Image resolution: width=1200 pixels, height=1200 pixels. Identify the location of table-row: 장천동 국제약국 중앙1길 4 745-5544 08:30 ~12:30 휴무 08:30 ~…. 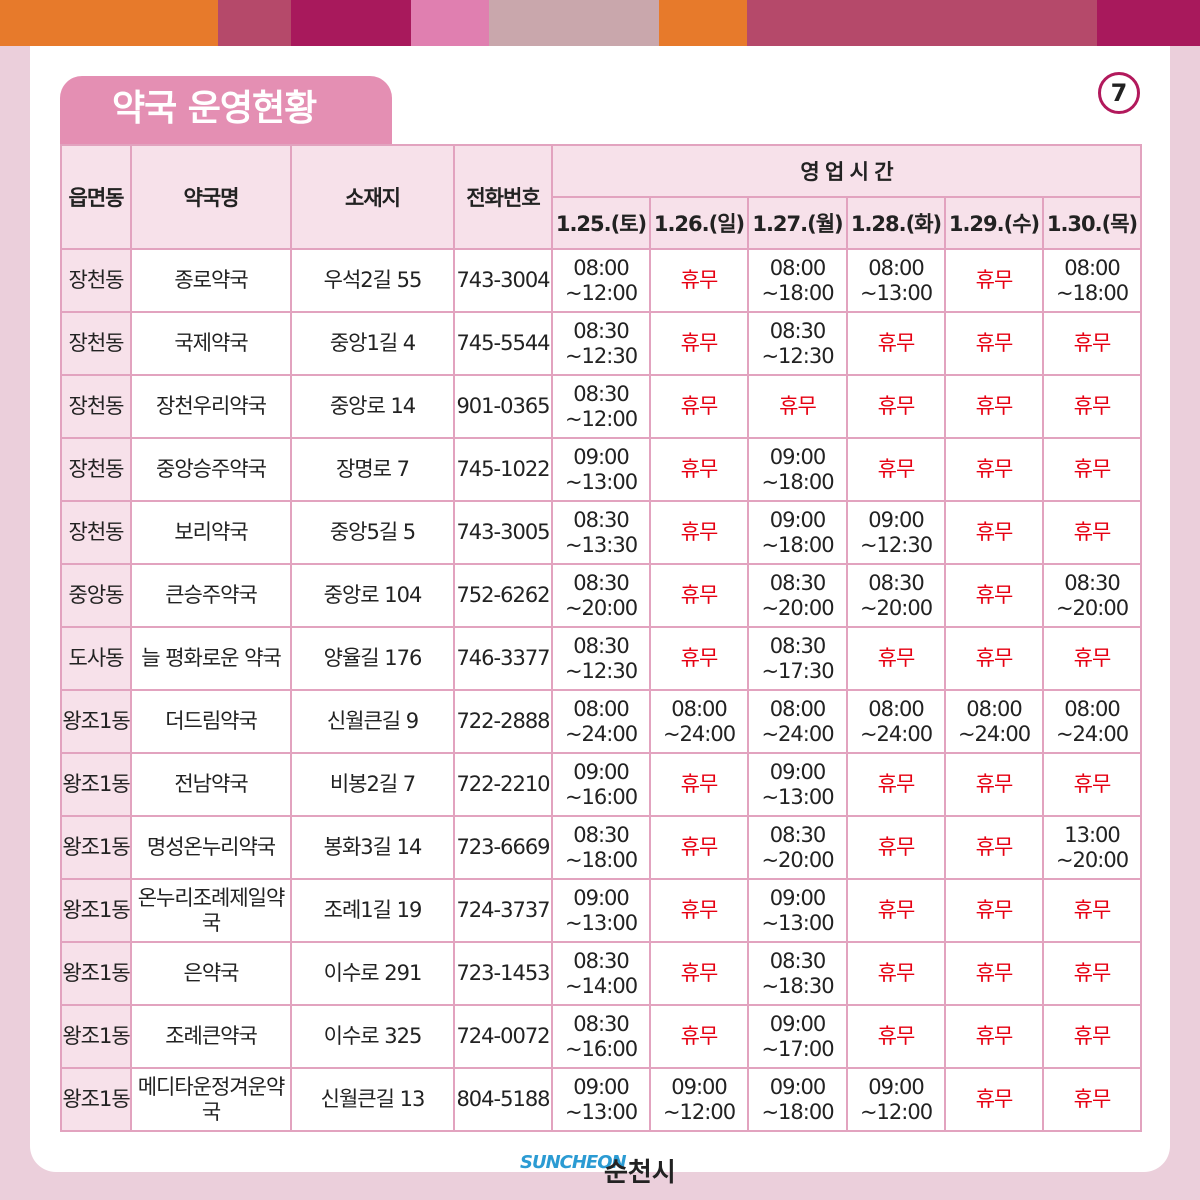
(601, 343).